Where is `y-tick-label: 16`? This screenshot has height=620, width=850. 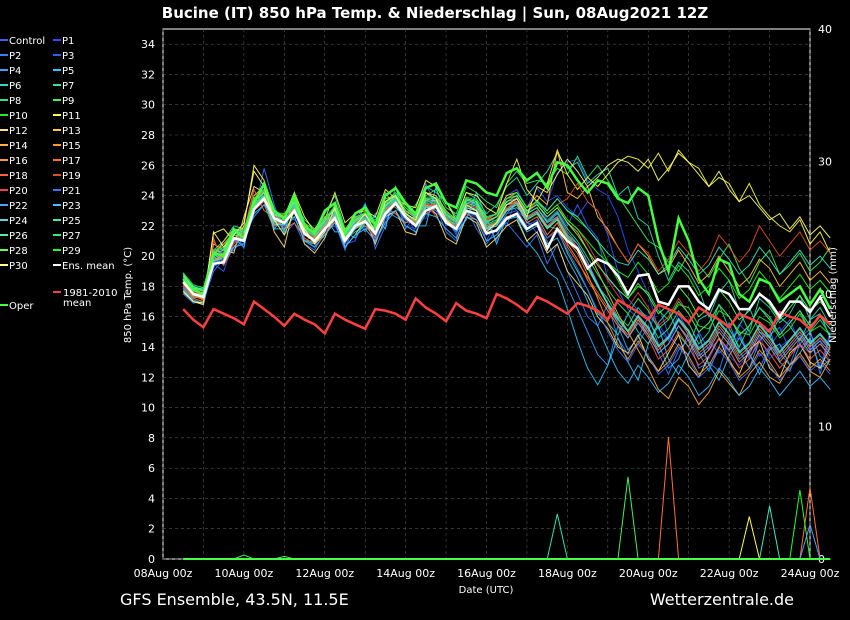
y-tick-label: 16 is located at coordinates (148, 317).